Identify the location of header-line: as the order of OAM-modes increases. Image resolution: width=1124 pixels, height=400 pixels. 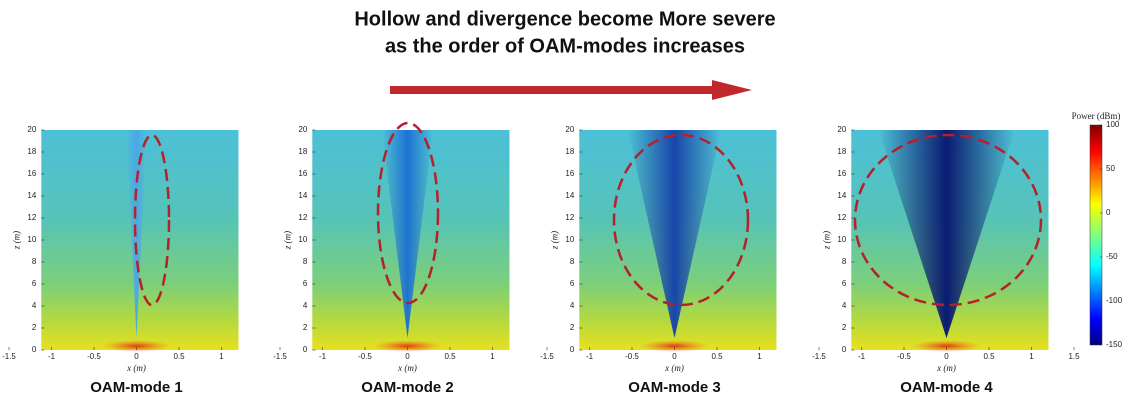
(565, 46).